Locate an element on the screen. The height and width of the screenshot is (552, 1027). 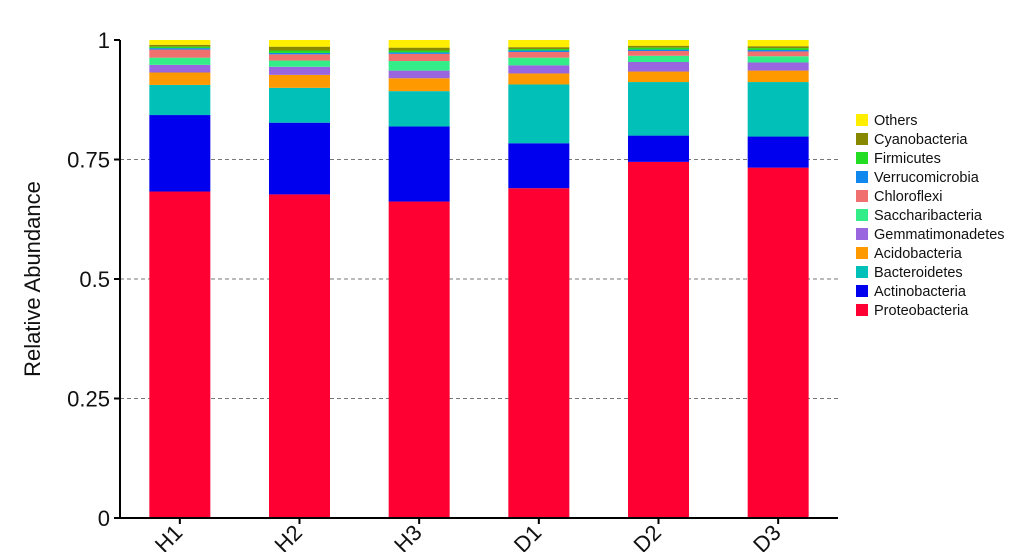
bar-segment-firmicutes-h1 is located at coordinates (180, 47).